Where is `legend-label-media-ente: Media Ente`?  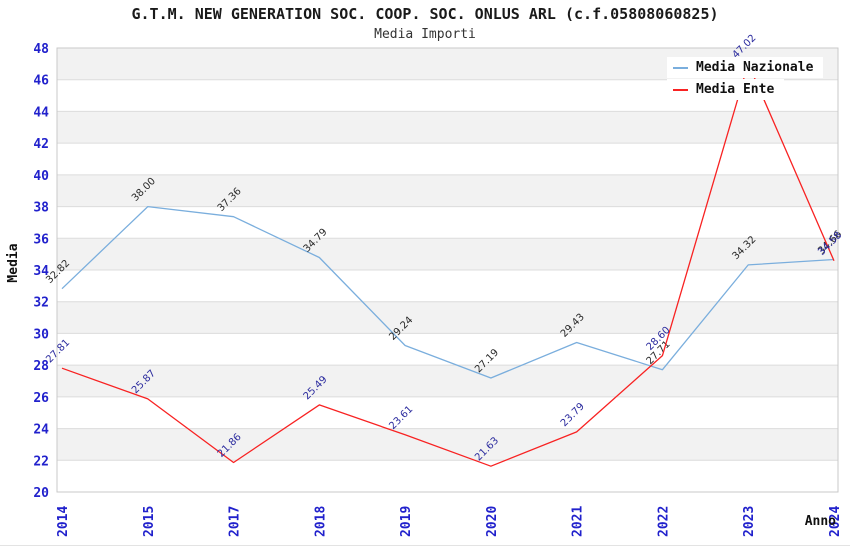 legend-label-media-ente: Media Ente is located at coordinates (735, 89).